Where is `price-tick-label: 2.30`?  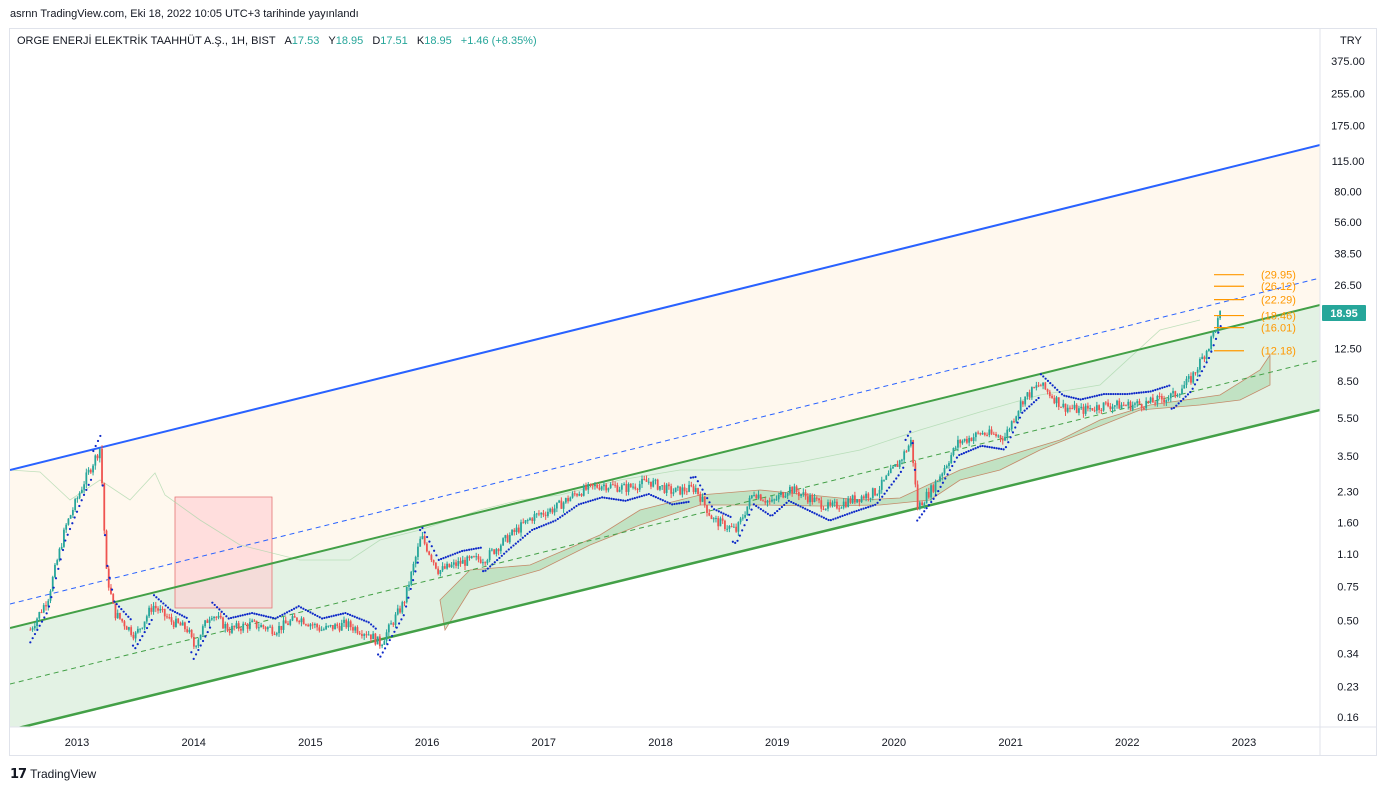 price-tick-label: 2.30 is located at coordinates (1347, 493).